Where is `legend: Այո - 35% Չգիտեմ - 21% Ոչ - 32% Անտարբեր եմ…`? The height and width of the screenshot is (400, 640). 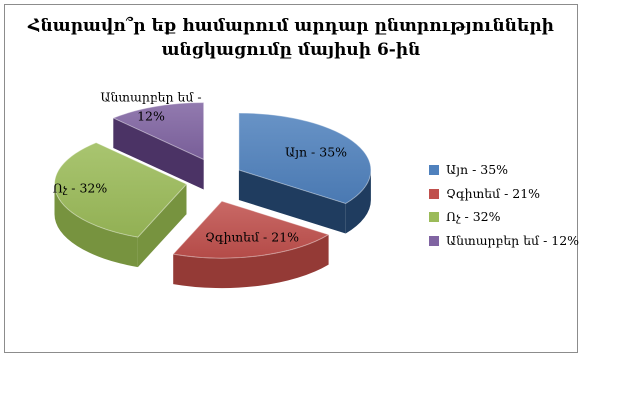
legend: Այո - 35% Չգիտեմ - 21% Ոչ - 32% Անտարբեր եմ… is located at coordinates (504, 210).